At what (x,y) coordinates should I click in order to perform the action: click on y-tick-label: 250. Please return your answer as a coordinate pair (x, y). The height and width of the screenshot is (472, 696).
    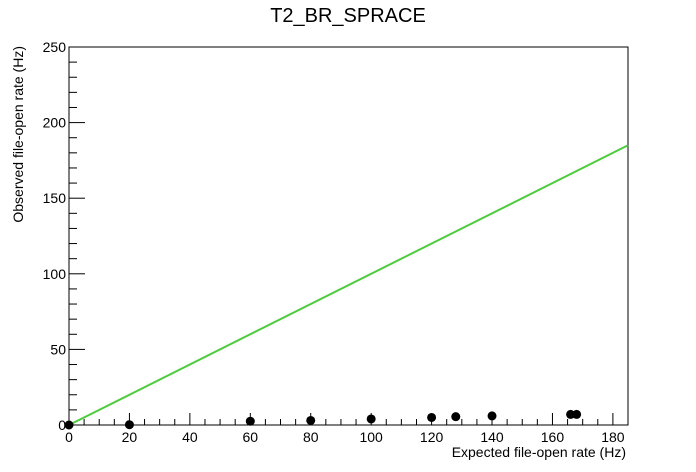
    Looking at the image, I should click on (55, 47).